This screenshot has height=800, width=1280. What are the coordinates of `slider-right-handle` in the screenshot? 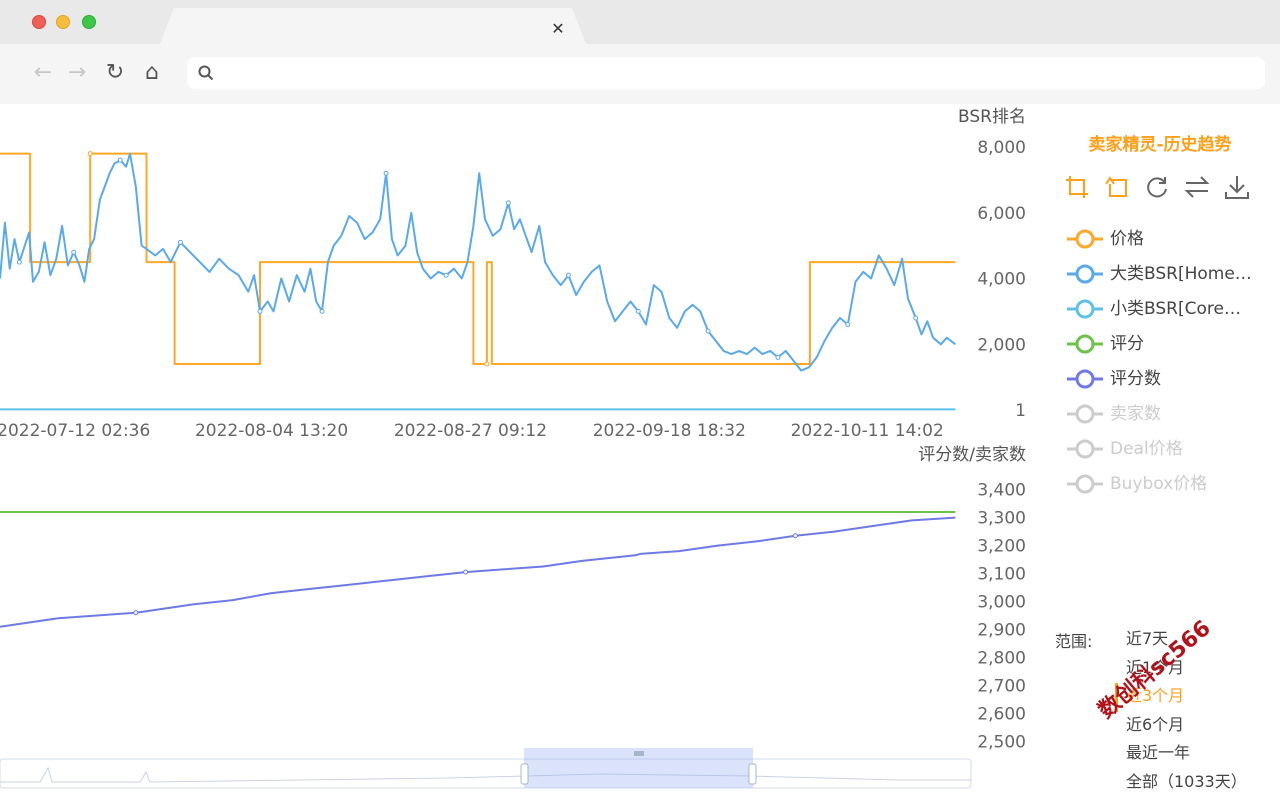 It's located at (752, 774).